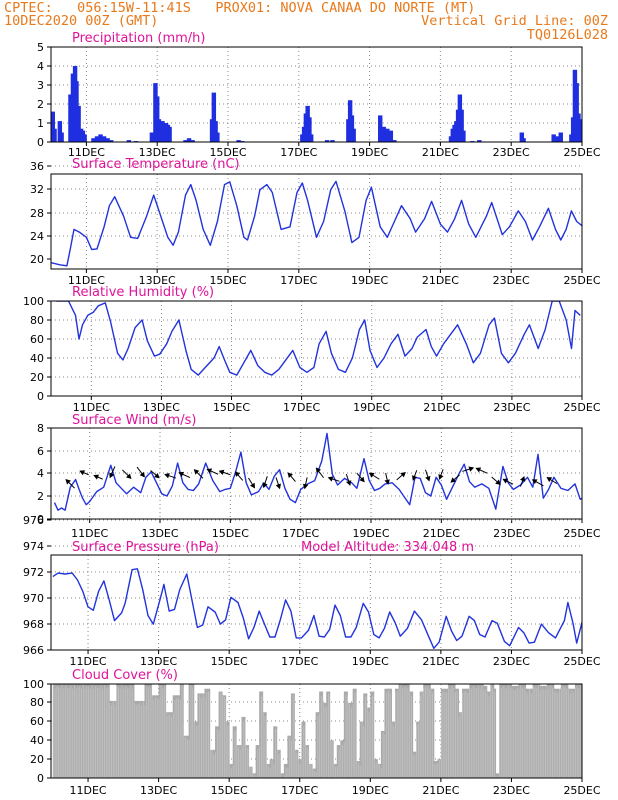 The image size is (618, 800). What do you see at coordinates (581, 280) in the screenshot?
I see `x-tick-label: 25DEC` at bounding box center [581, 280].